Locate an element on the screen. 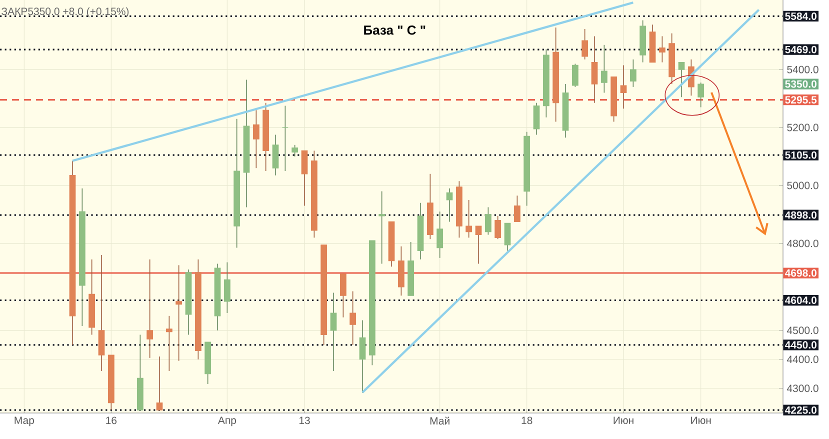 The image size is (829, 439). ref-line-label: 4450.0 is located at coordinates (800, 345).